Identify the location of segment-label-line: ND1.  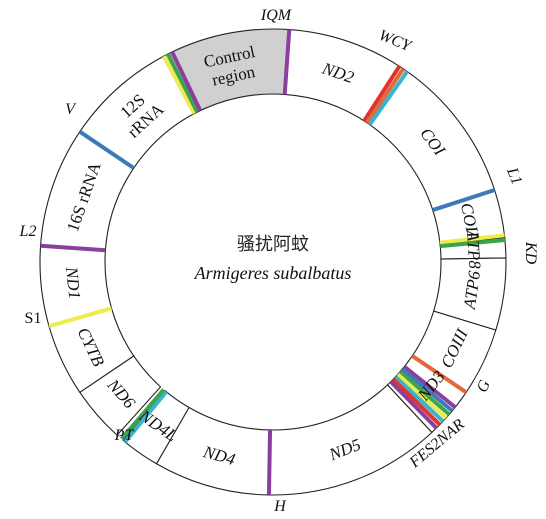
(73, 282).